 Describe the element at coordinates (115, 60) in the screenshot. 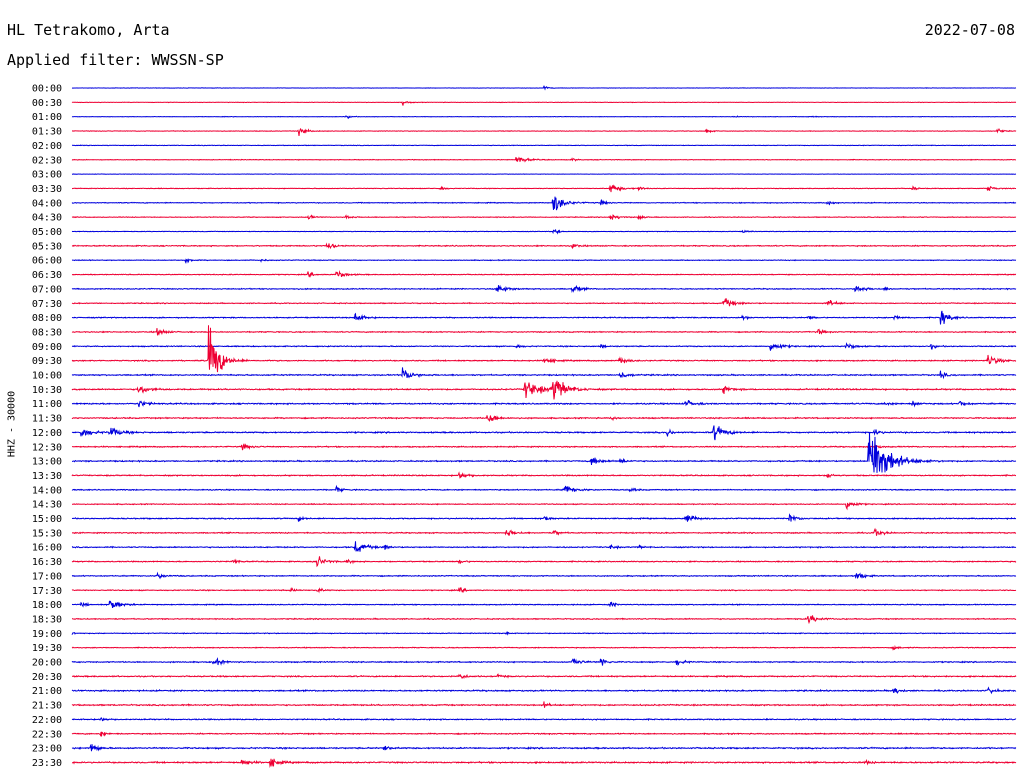

I see `filter-label: Applied filter: WWSSN-SP` at that location.